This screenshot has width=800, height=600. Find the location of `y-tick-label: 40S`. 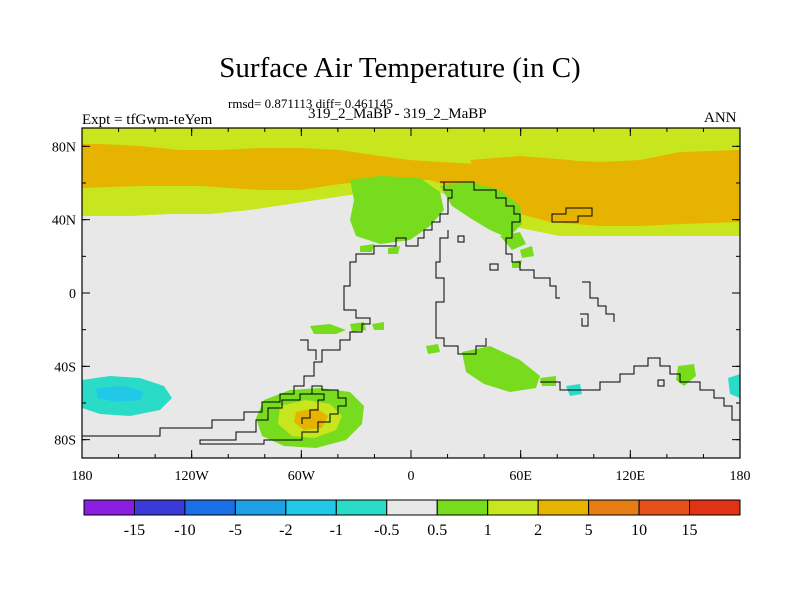

y-tick-label: 40S is located at coordinates (65, 367).